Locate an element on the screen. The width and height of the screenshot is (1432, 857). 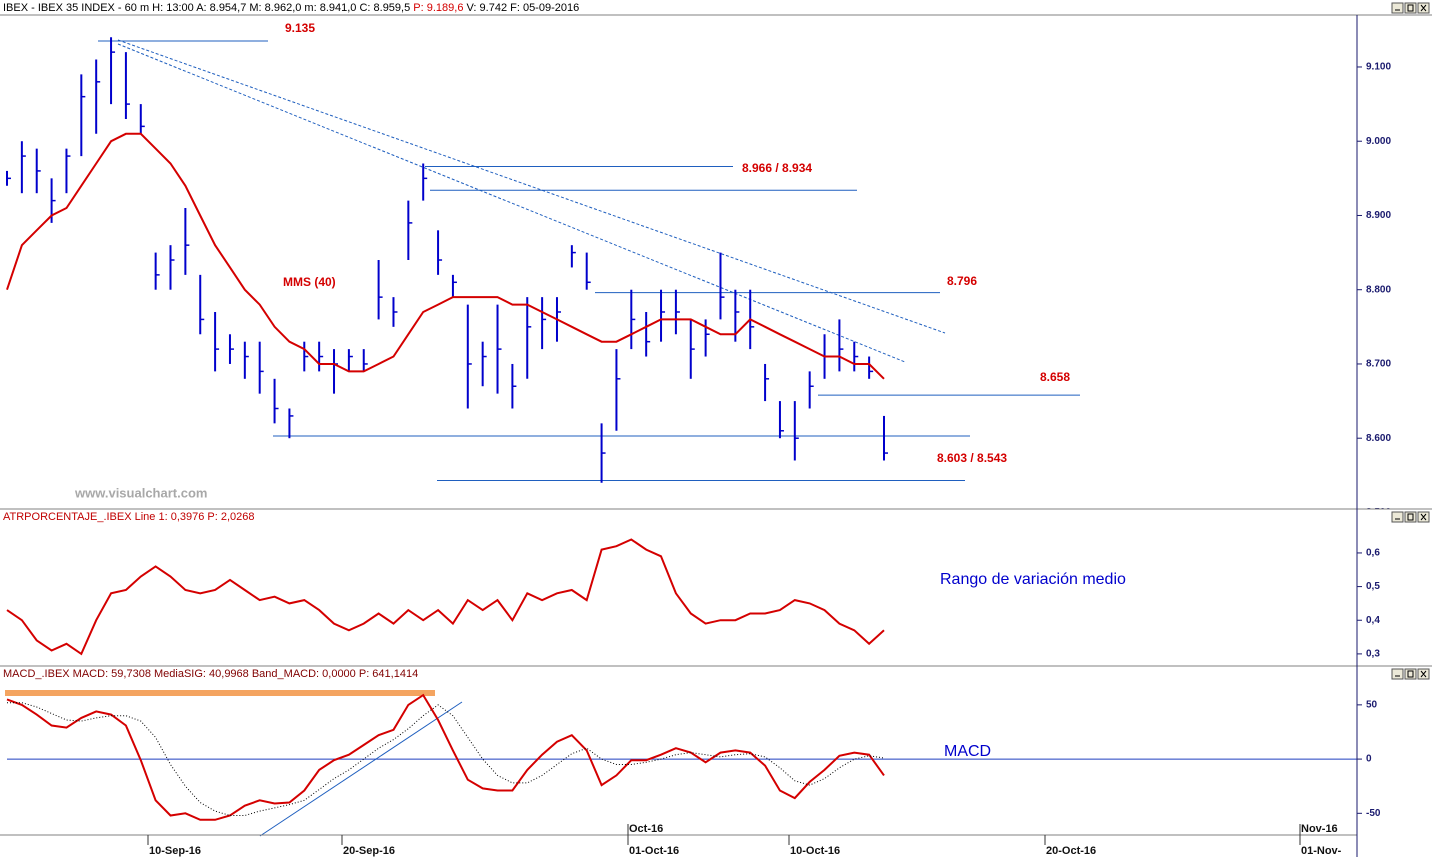
level-label: 9.135 is located at coordinates (300, 28).